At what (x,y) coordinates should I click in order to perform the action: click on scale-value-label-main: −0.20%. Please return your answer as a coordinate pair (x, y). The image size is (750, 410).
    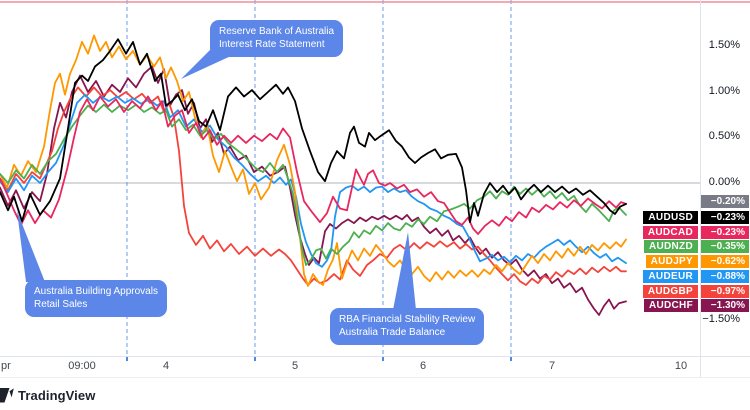
    Looking at the image, I should click on (725, 201).